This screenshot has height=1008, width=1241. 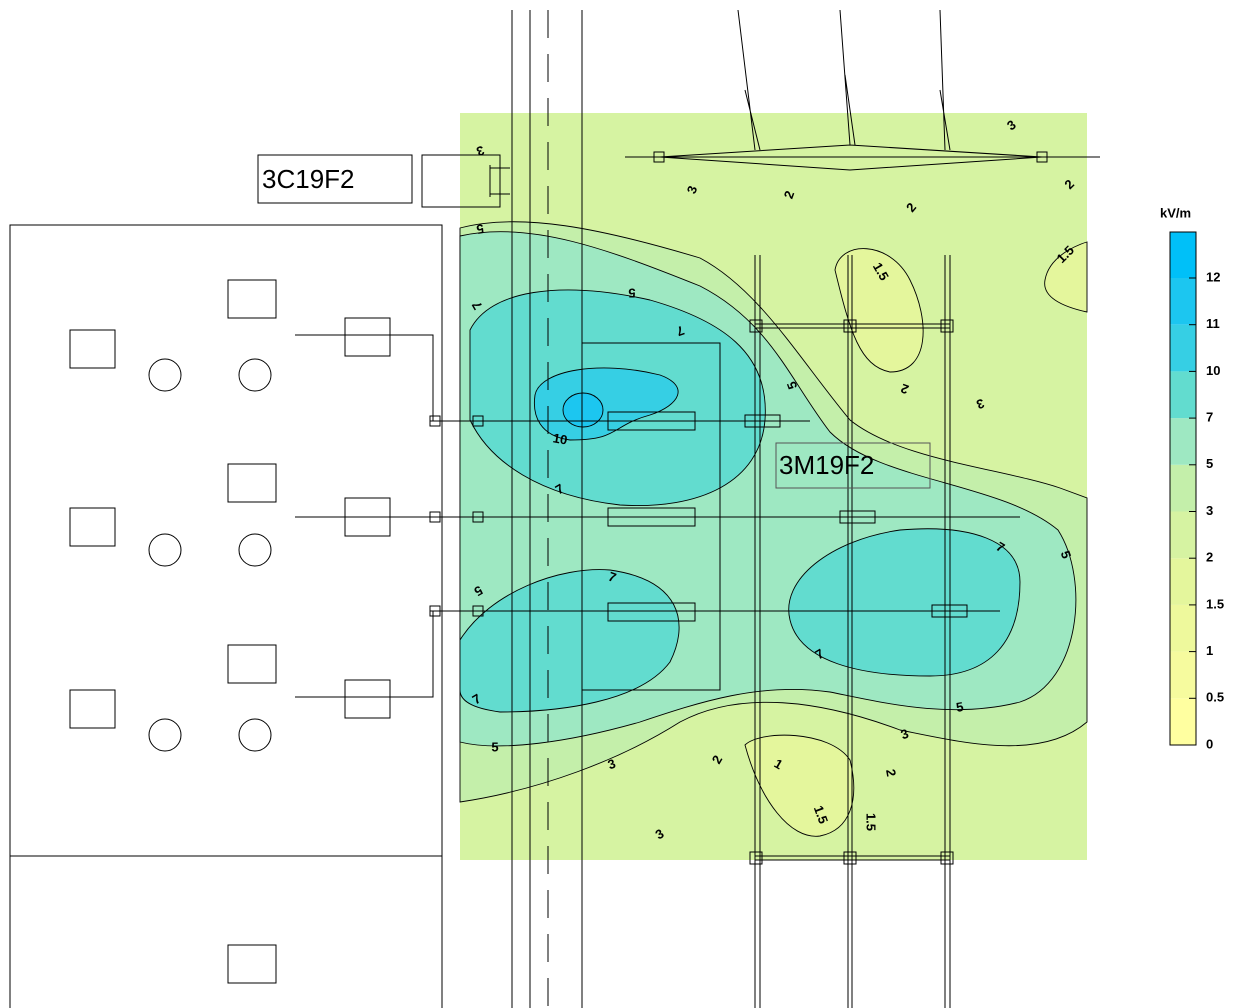 I want to click on colorbar-frame, so click(x=1183, y=488).